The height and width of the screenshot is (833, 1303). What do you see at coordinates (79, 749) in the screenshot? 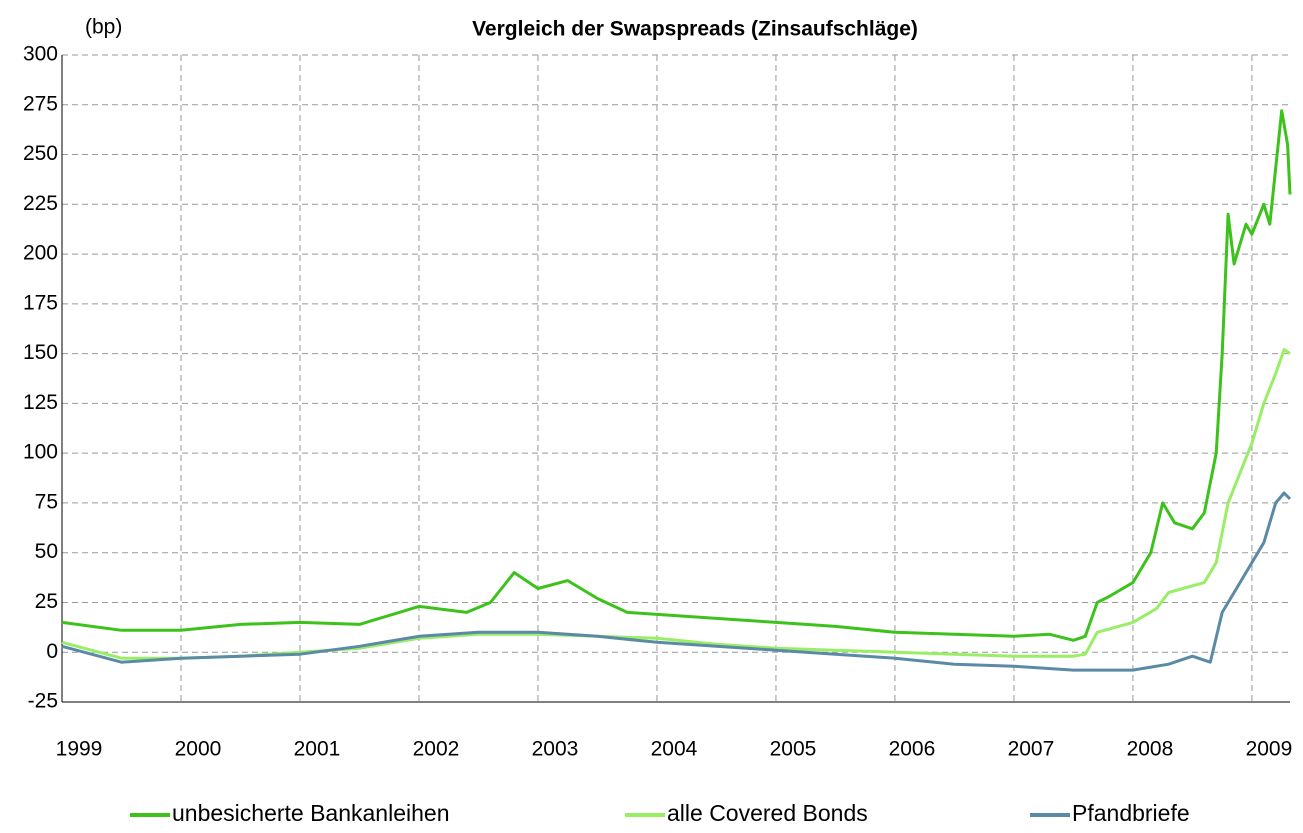
I see `x-tick-label: 1999` at bounding box center [79, 749].